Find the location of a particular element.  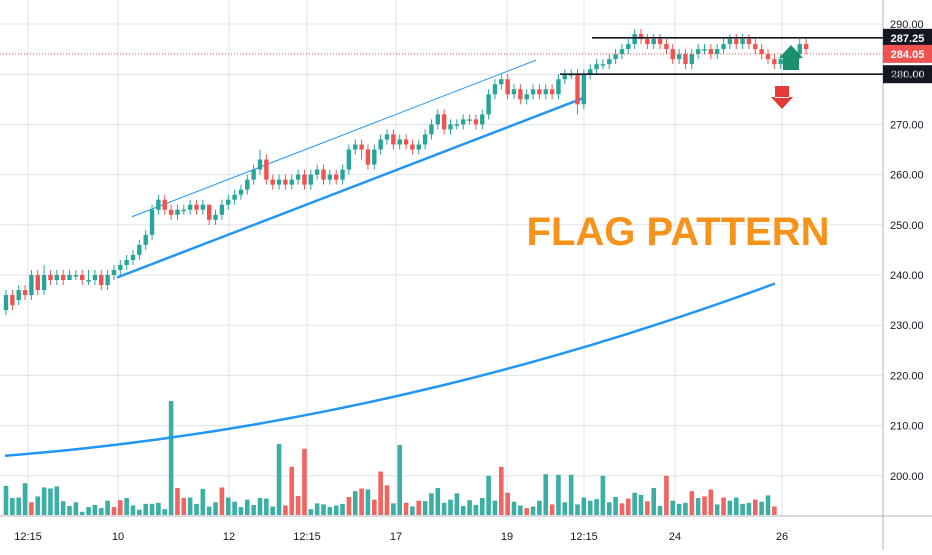

price-label: 280.00 is located at coordinates (908, 75).